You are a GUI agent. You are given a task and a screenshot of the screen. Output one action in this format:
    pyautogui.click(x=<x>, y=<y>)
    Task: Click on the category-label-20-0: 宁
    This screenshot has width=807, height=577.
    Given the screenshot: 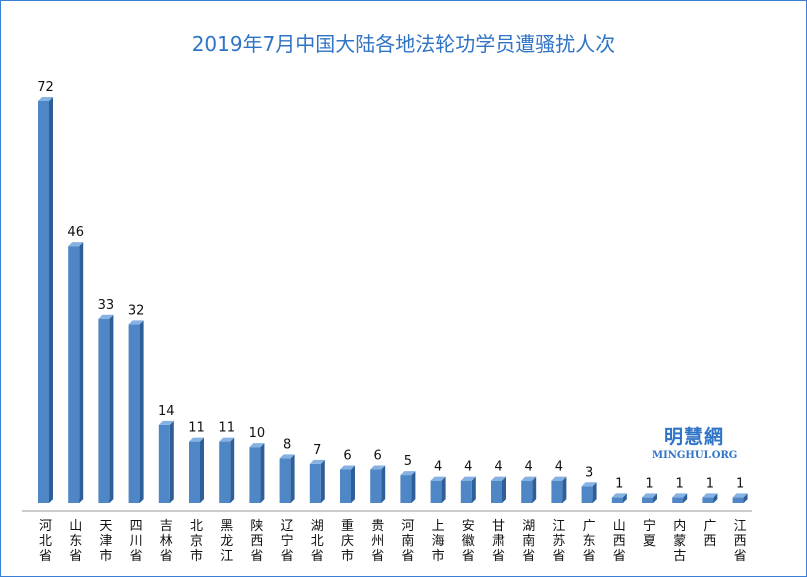 What is the action you would take?
    pyautogui.click(x=649, y=526)
    